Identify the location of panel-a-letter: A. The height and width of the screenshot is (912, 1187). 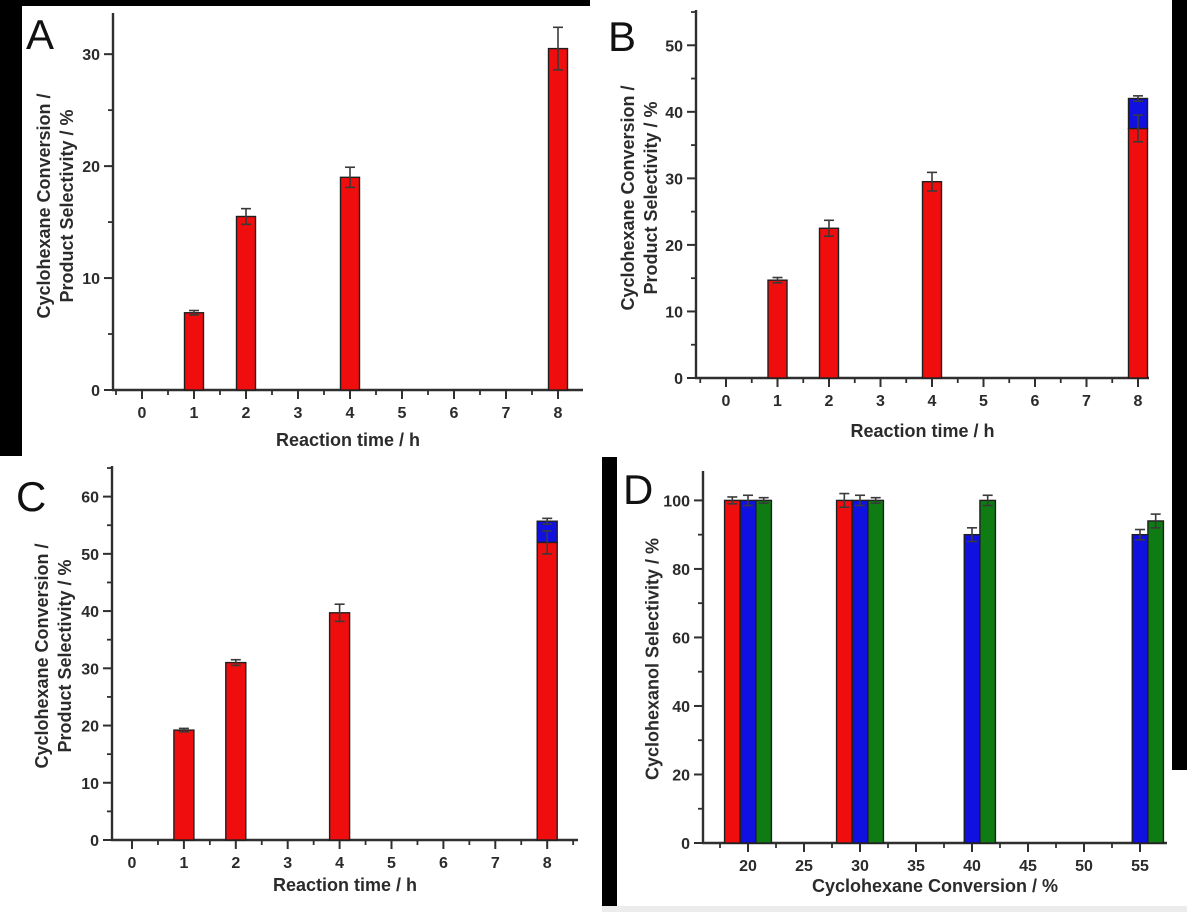
(40, 34).